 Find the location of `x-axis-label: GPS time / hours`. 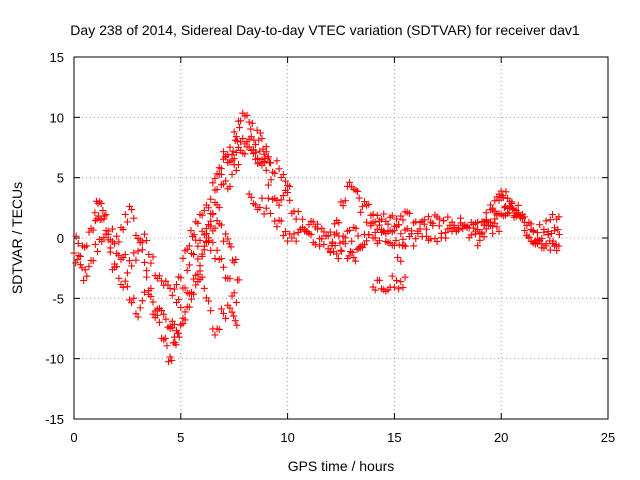

x-axis-label: GPS time / hours is located at coordinates (341, 466).